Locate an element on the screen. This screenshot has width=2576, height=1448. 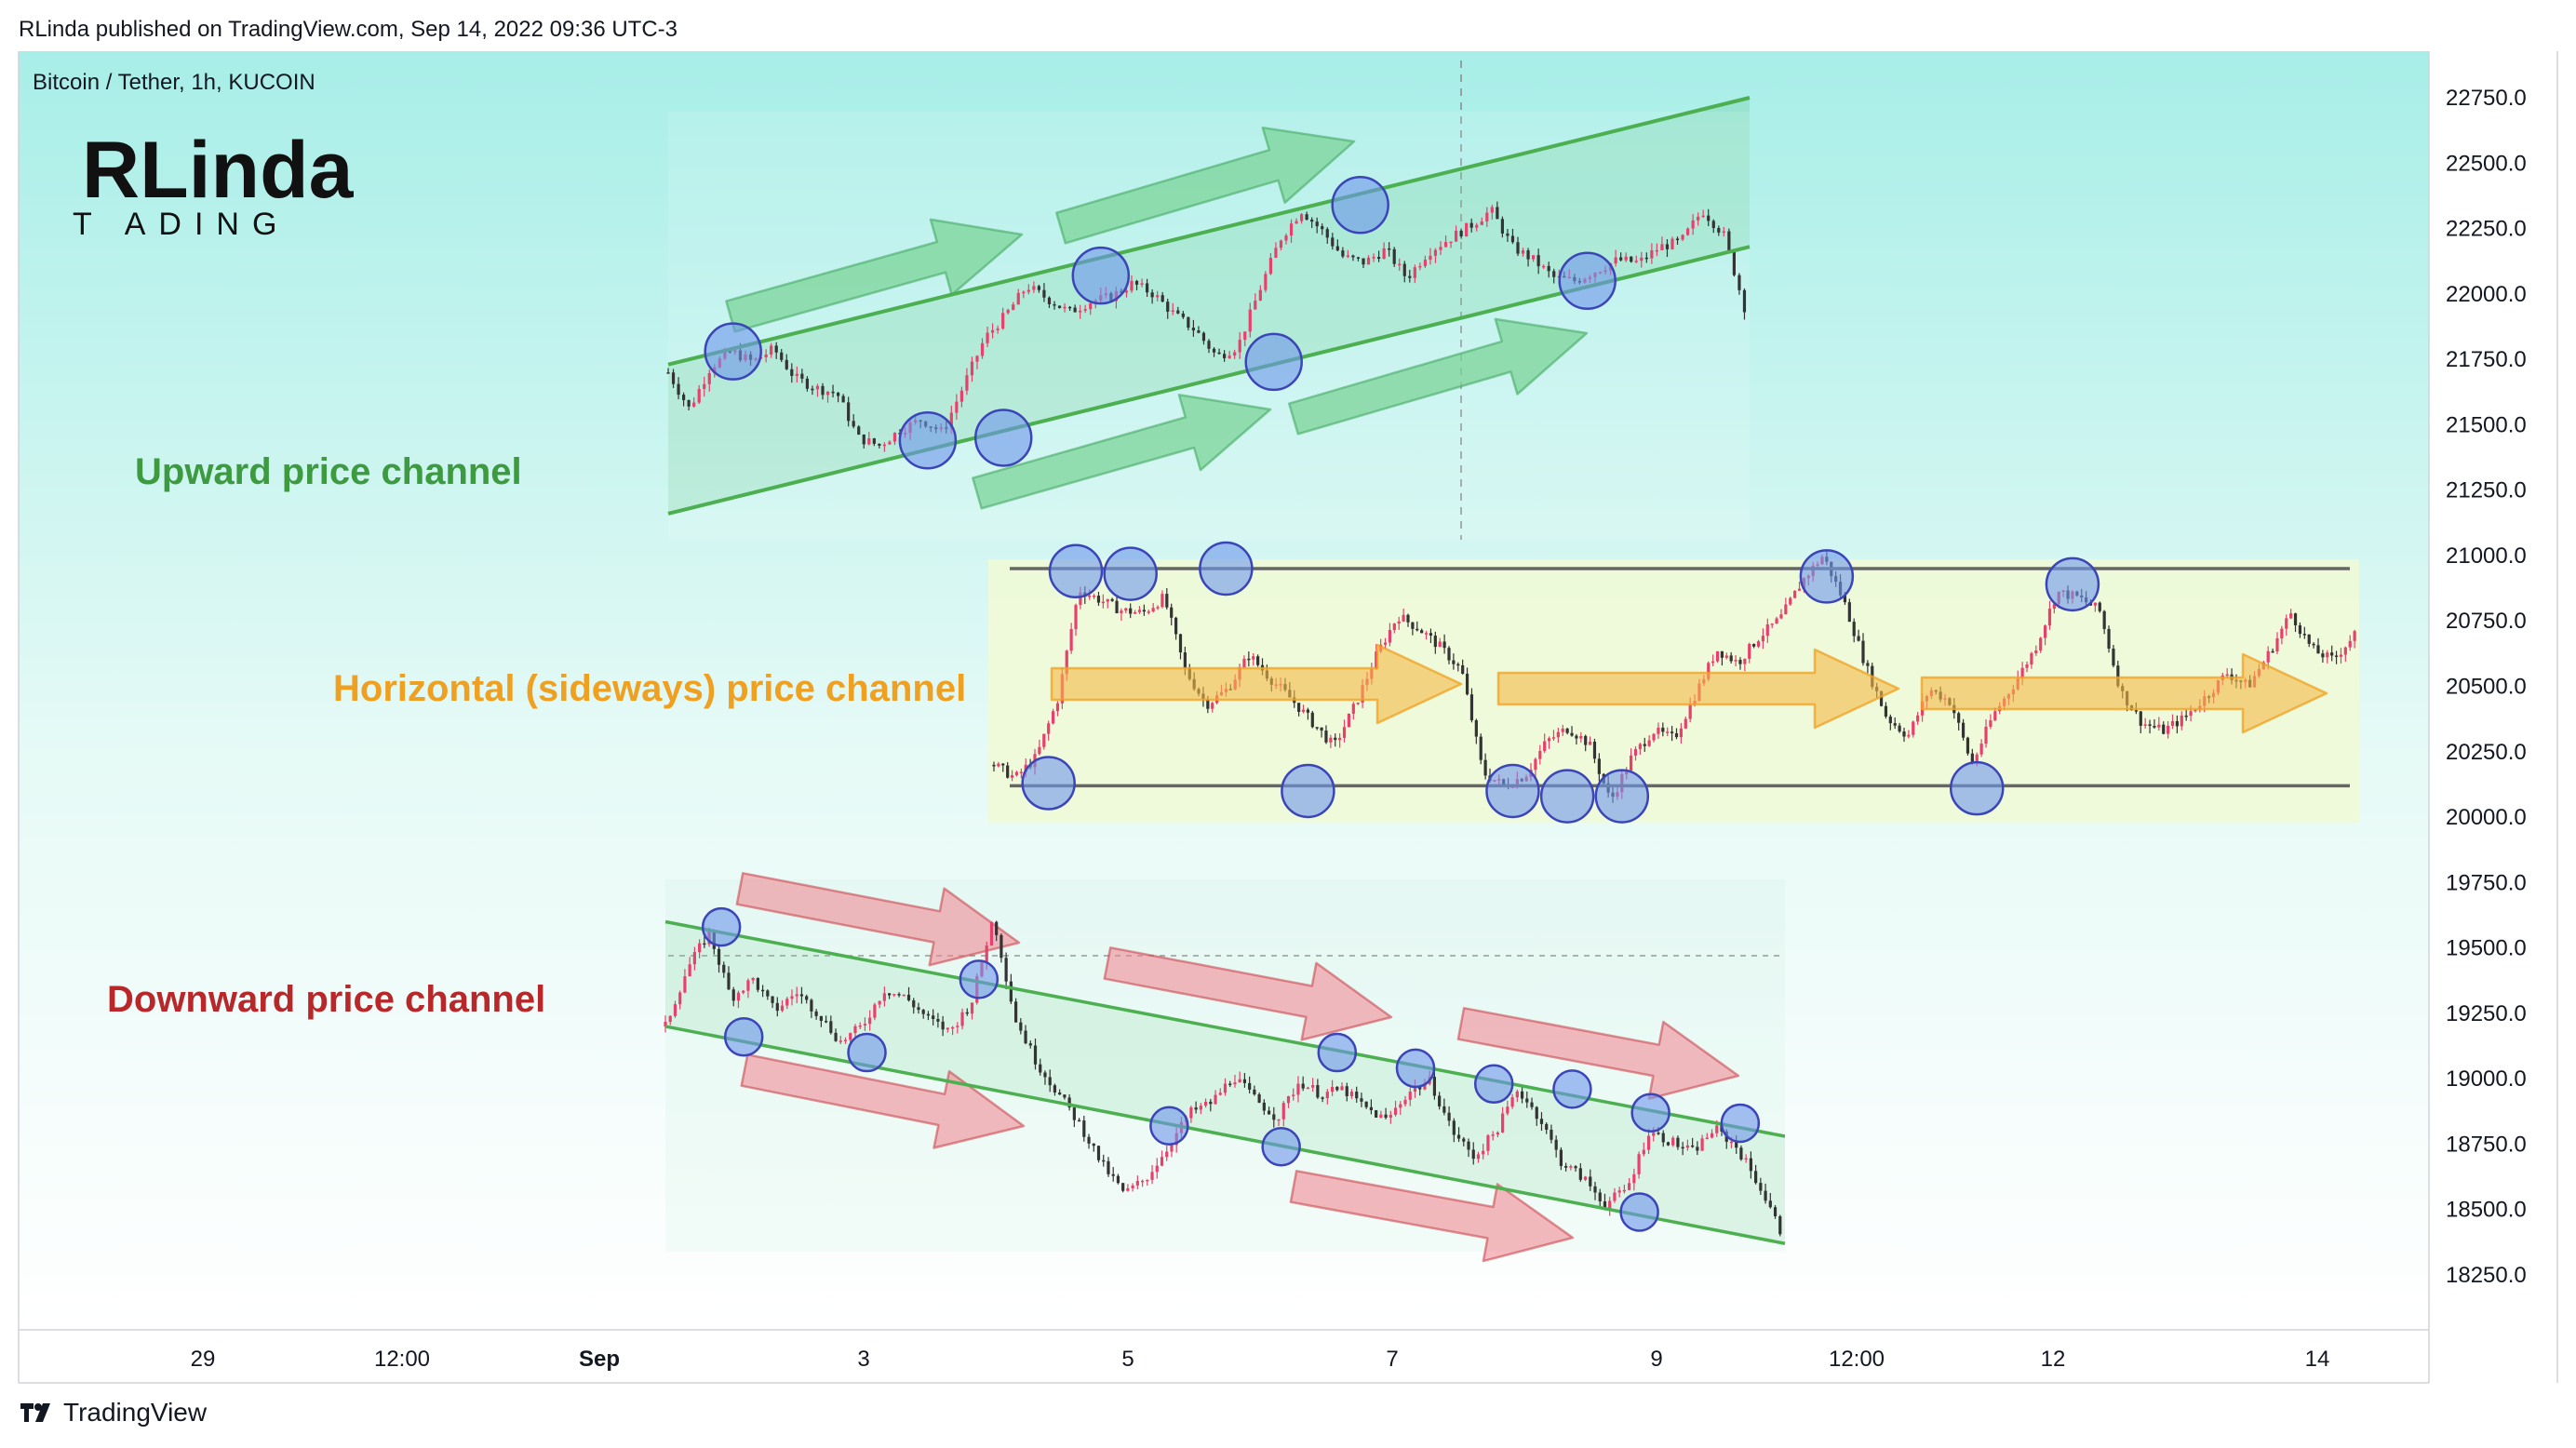
sideways-trend-arrow is located at coordinates (1698, 689).